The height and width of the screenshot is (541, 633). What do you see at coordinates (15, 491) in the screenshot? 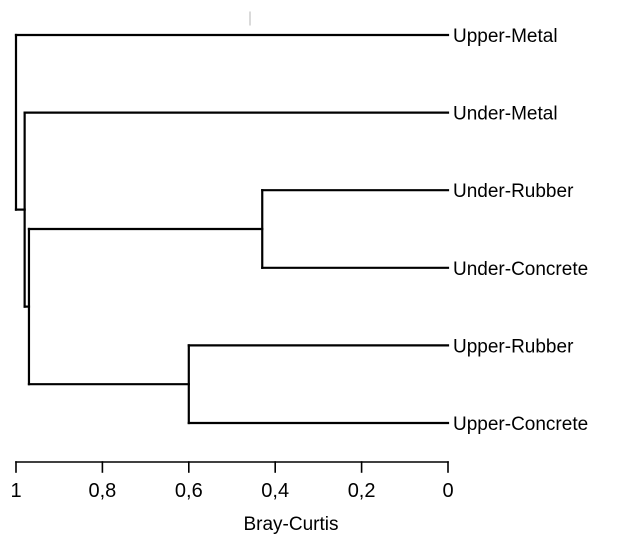
I see `x-tick-label-1: 1` at bounding box center [15, 491].